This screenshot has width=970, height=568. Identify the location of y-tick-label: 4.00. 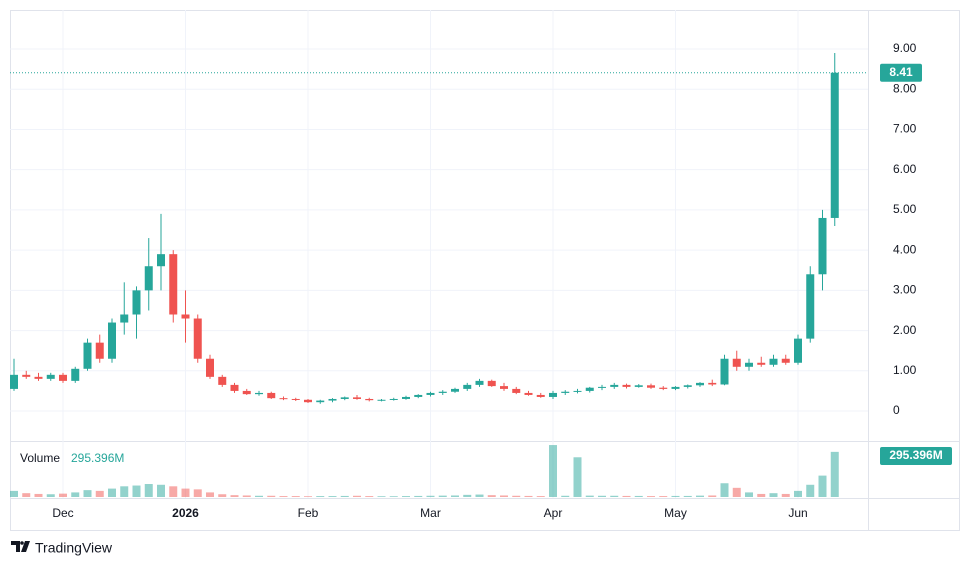
(905, 249).